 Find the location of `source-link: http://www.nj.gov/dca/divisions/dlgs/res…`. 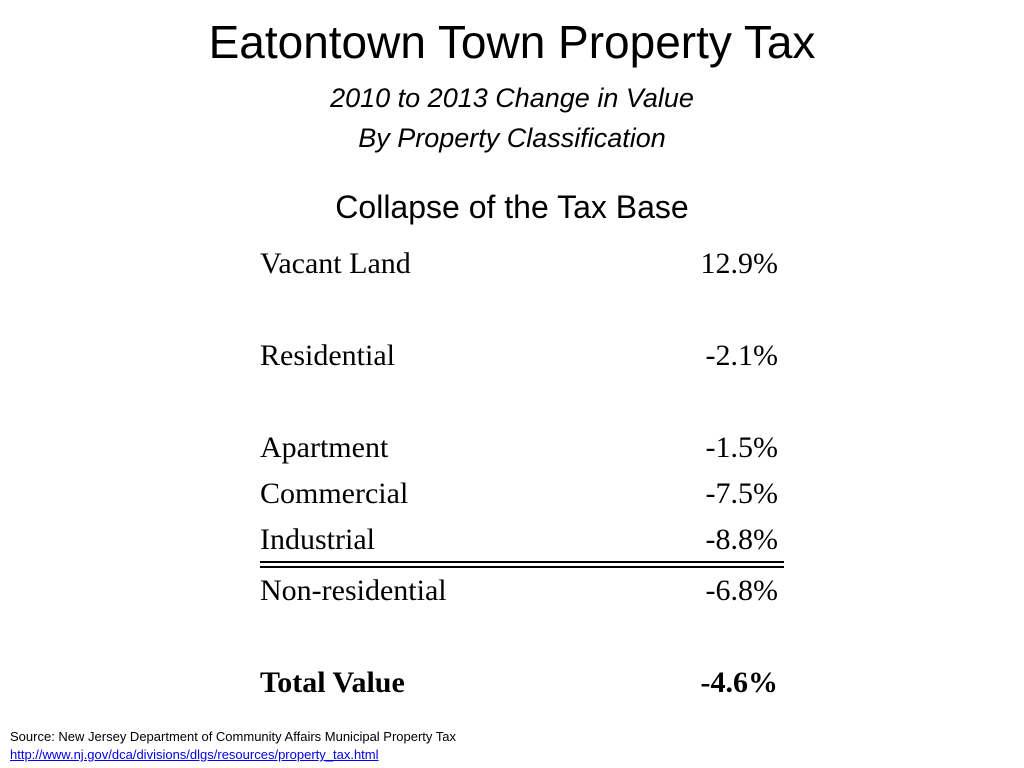

source-link: http://www.nj.gov/dca/divisions/dlgs/res… is located at coordinates (194, 754).